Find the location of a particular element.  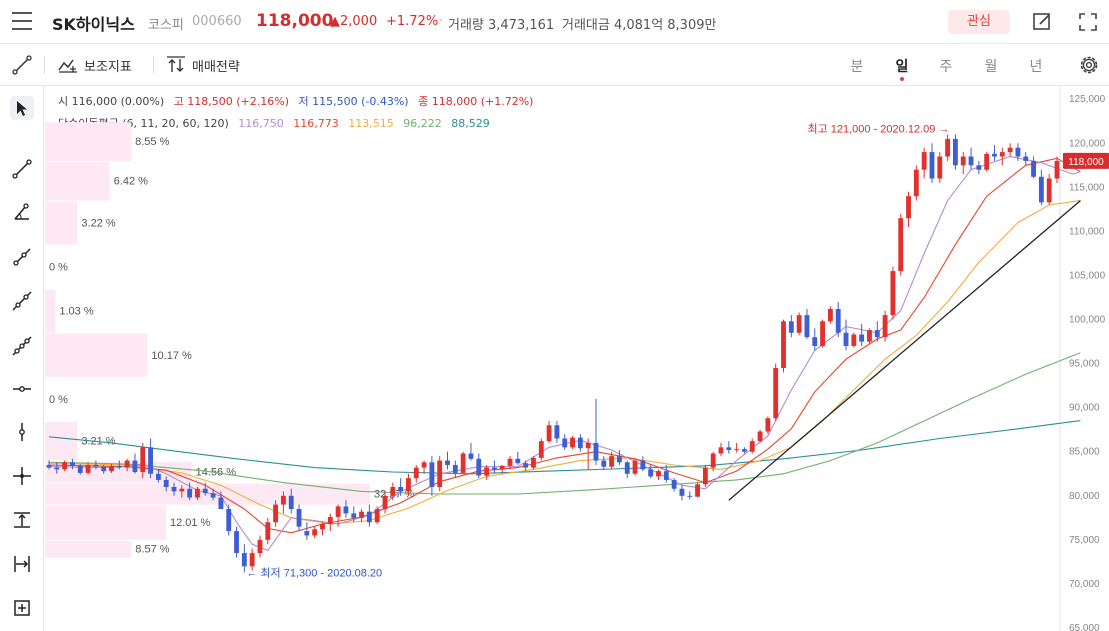

crosshair-icon is located at coordinates (22, 476).